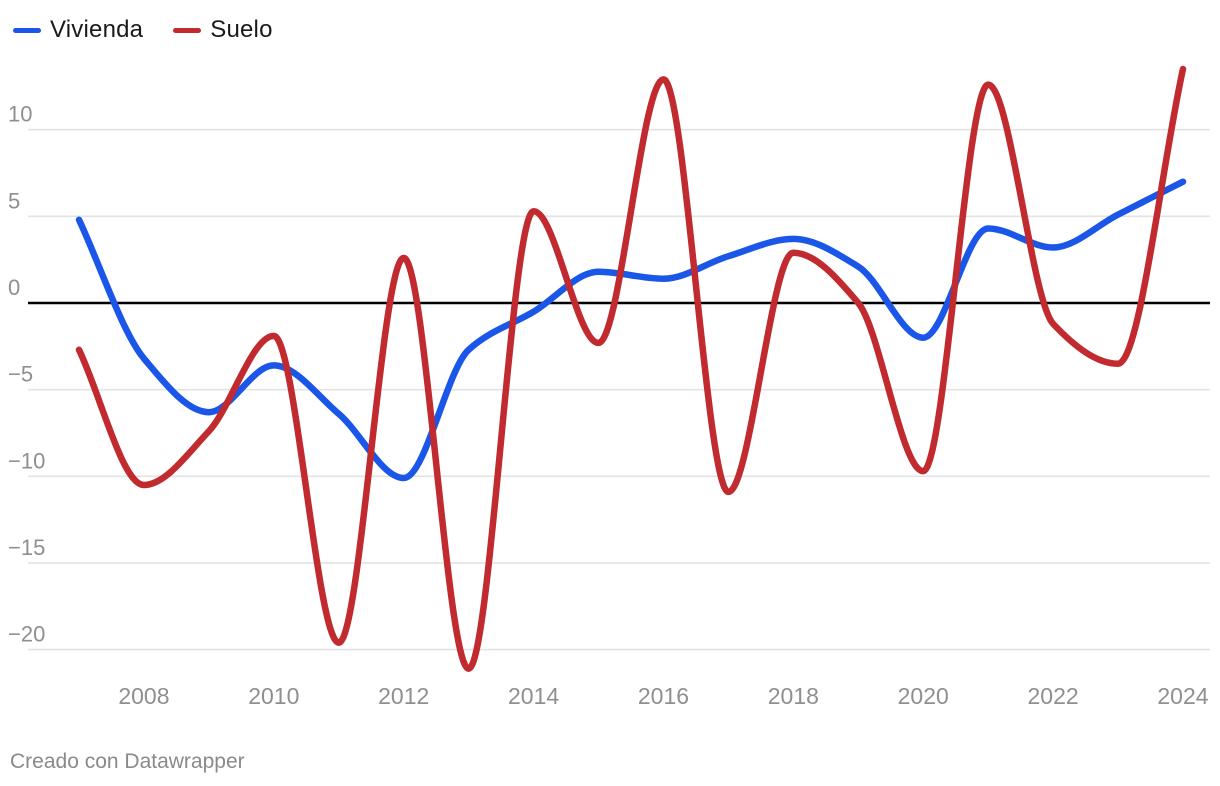 The width and height of the screenshot is (1220, 786). What do you see at coordinates (143, 696) in the screenshot?
I see `x-tick-label: 2008` at bounding box center [143, 696].